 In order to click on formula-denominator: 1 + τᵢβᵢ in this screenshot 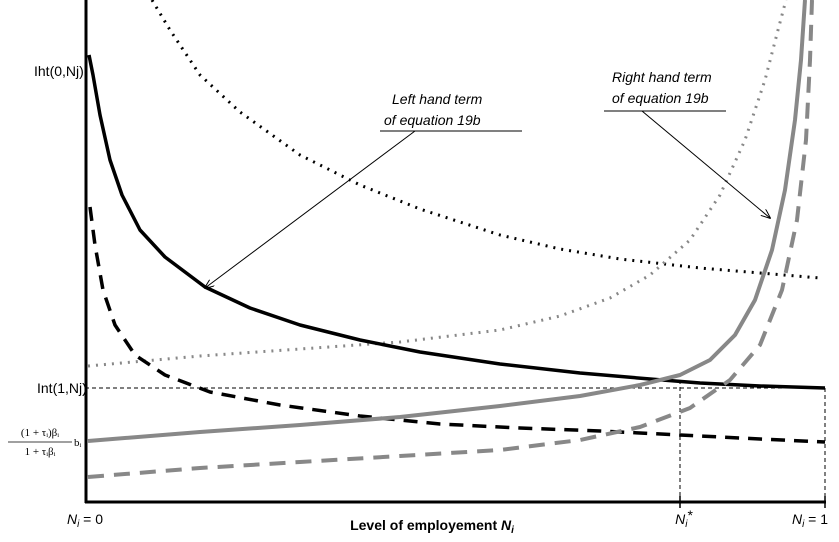, I will do `click(40, 452)`.